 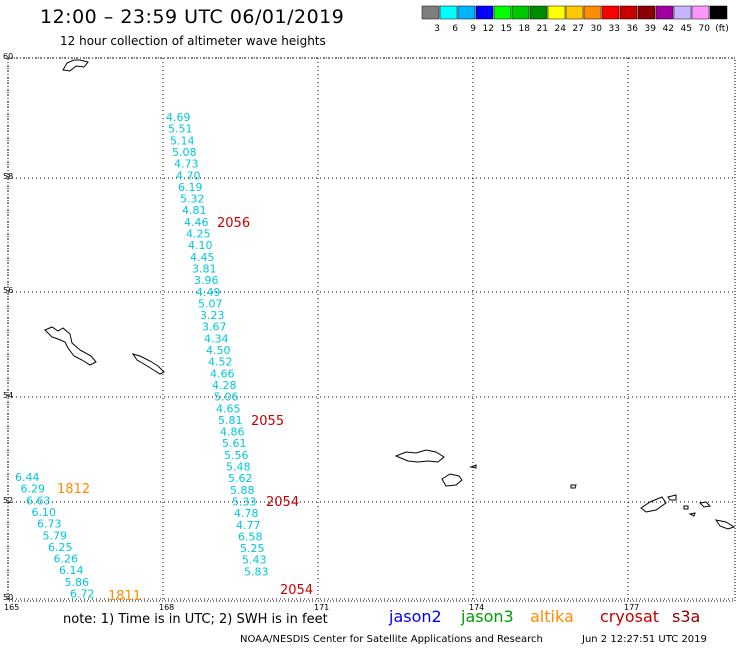 What do you see at coordinates (184, 152) in the screenshot?
I see `wave-height-value: 5.08` at bounding box center [184, 152].